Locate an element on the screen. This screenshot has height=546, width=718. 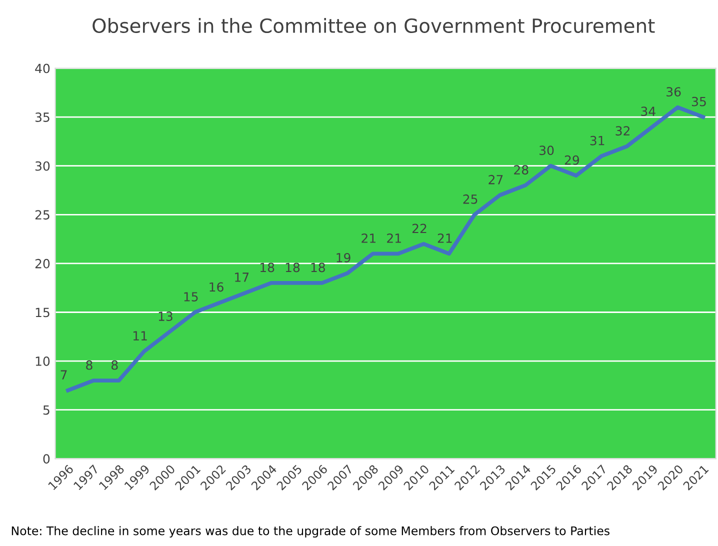
data-label: 16 is located at coordinates (217, 287).